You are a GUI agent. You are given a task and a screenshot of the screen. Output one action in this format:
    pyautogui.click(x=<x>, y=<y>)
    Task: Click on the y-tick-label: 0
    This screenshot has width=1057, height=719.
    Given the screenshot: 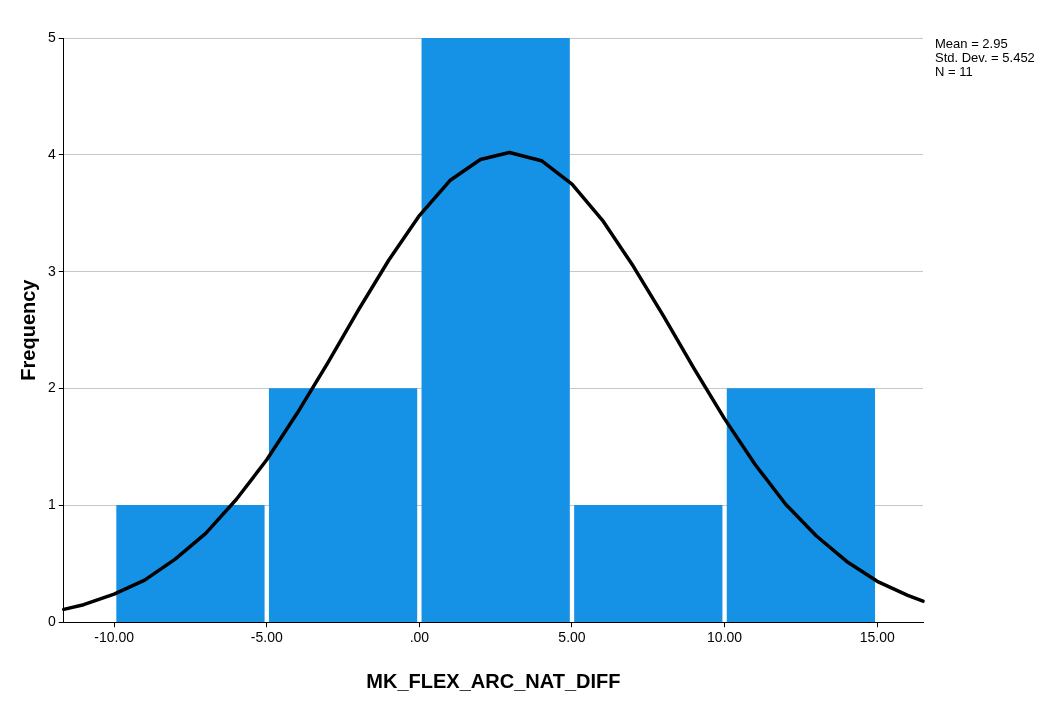 What is the action you would take?
    pyautogui.click(x=51, y=621)
    